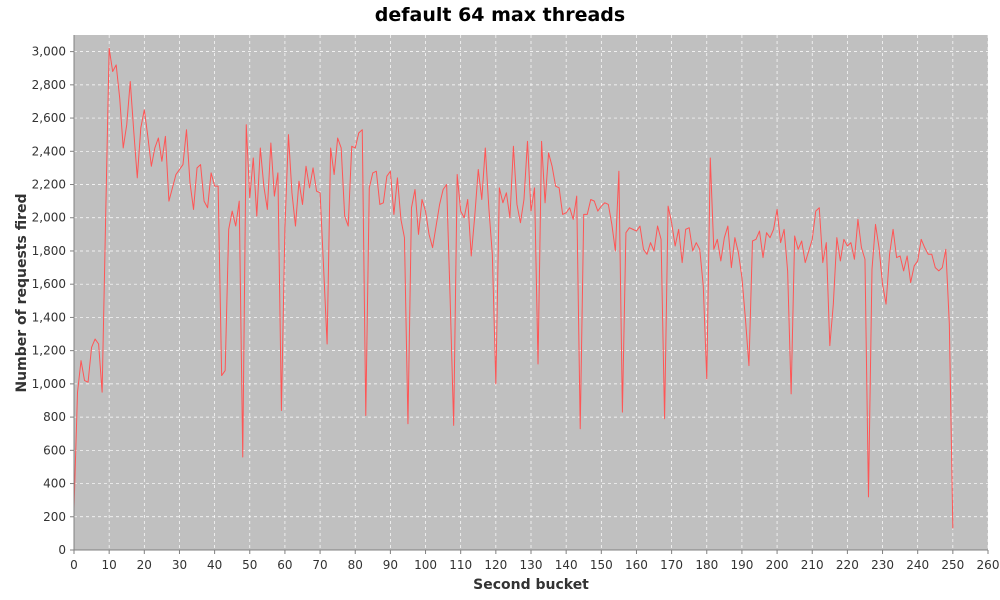  Describe the element at coordinates (741, 565) in the screenshot. I see `x-tick-label: 190` at that location.